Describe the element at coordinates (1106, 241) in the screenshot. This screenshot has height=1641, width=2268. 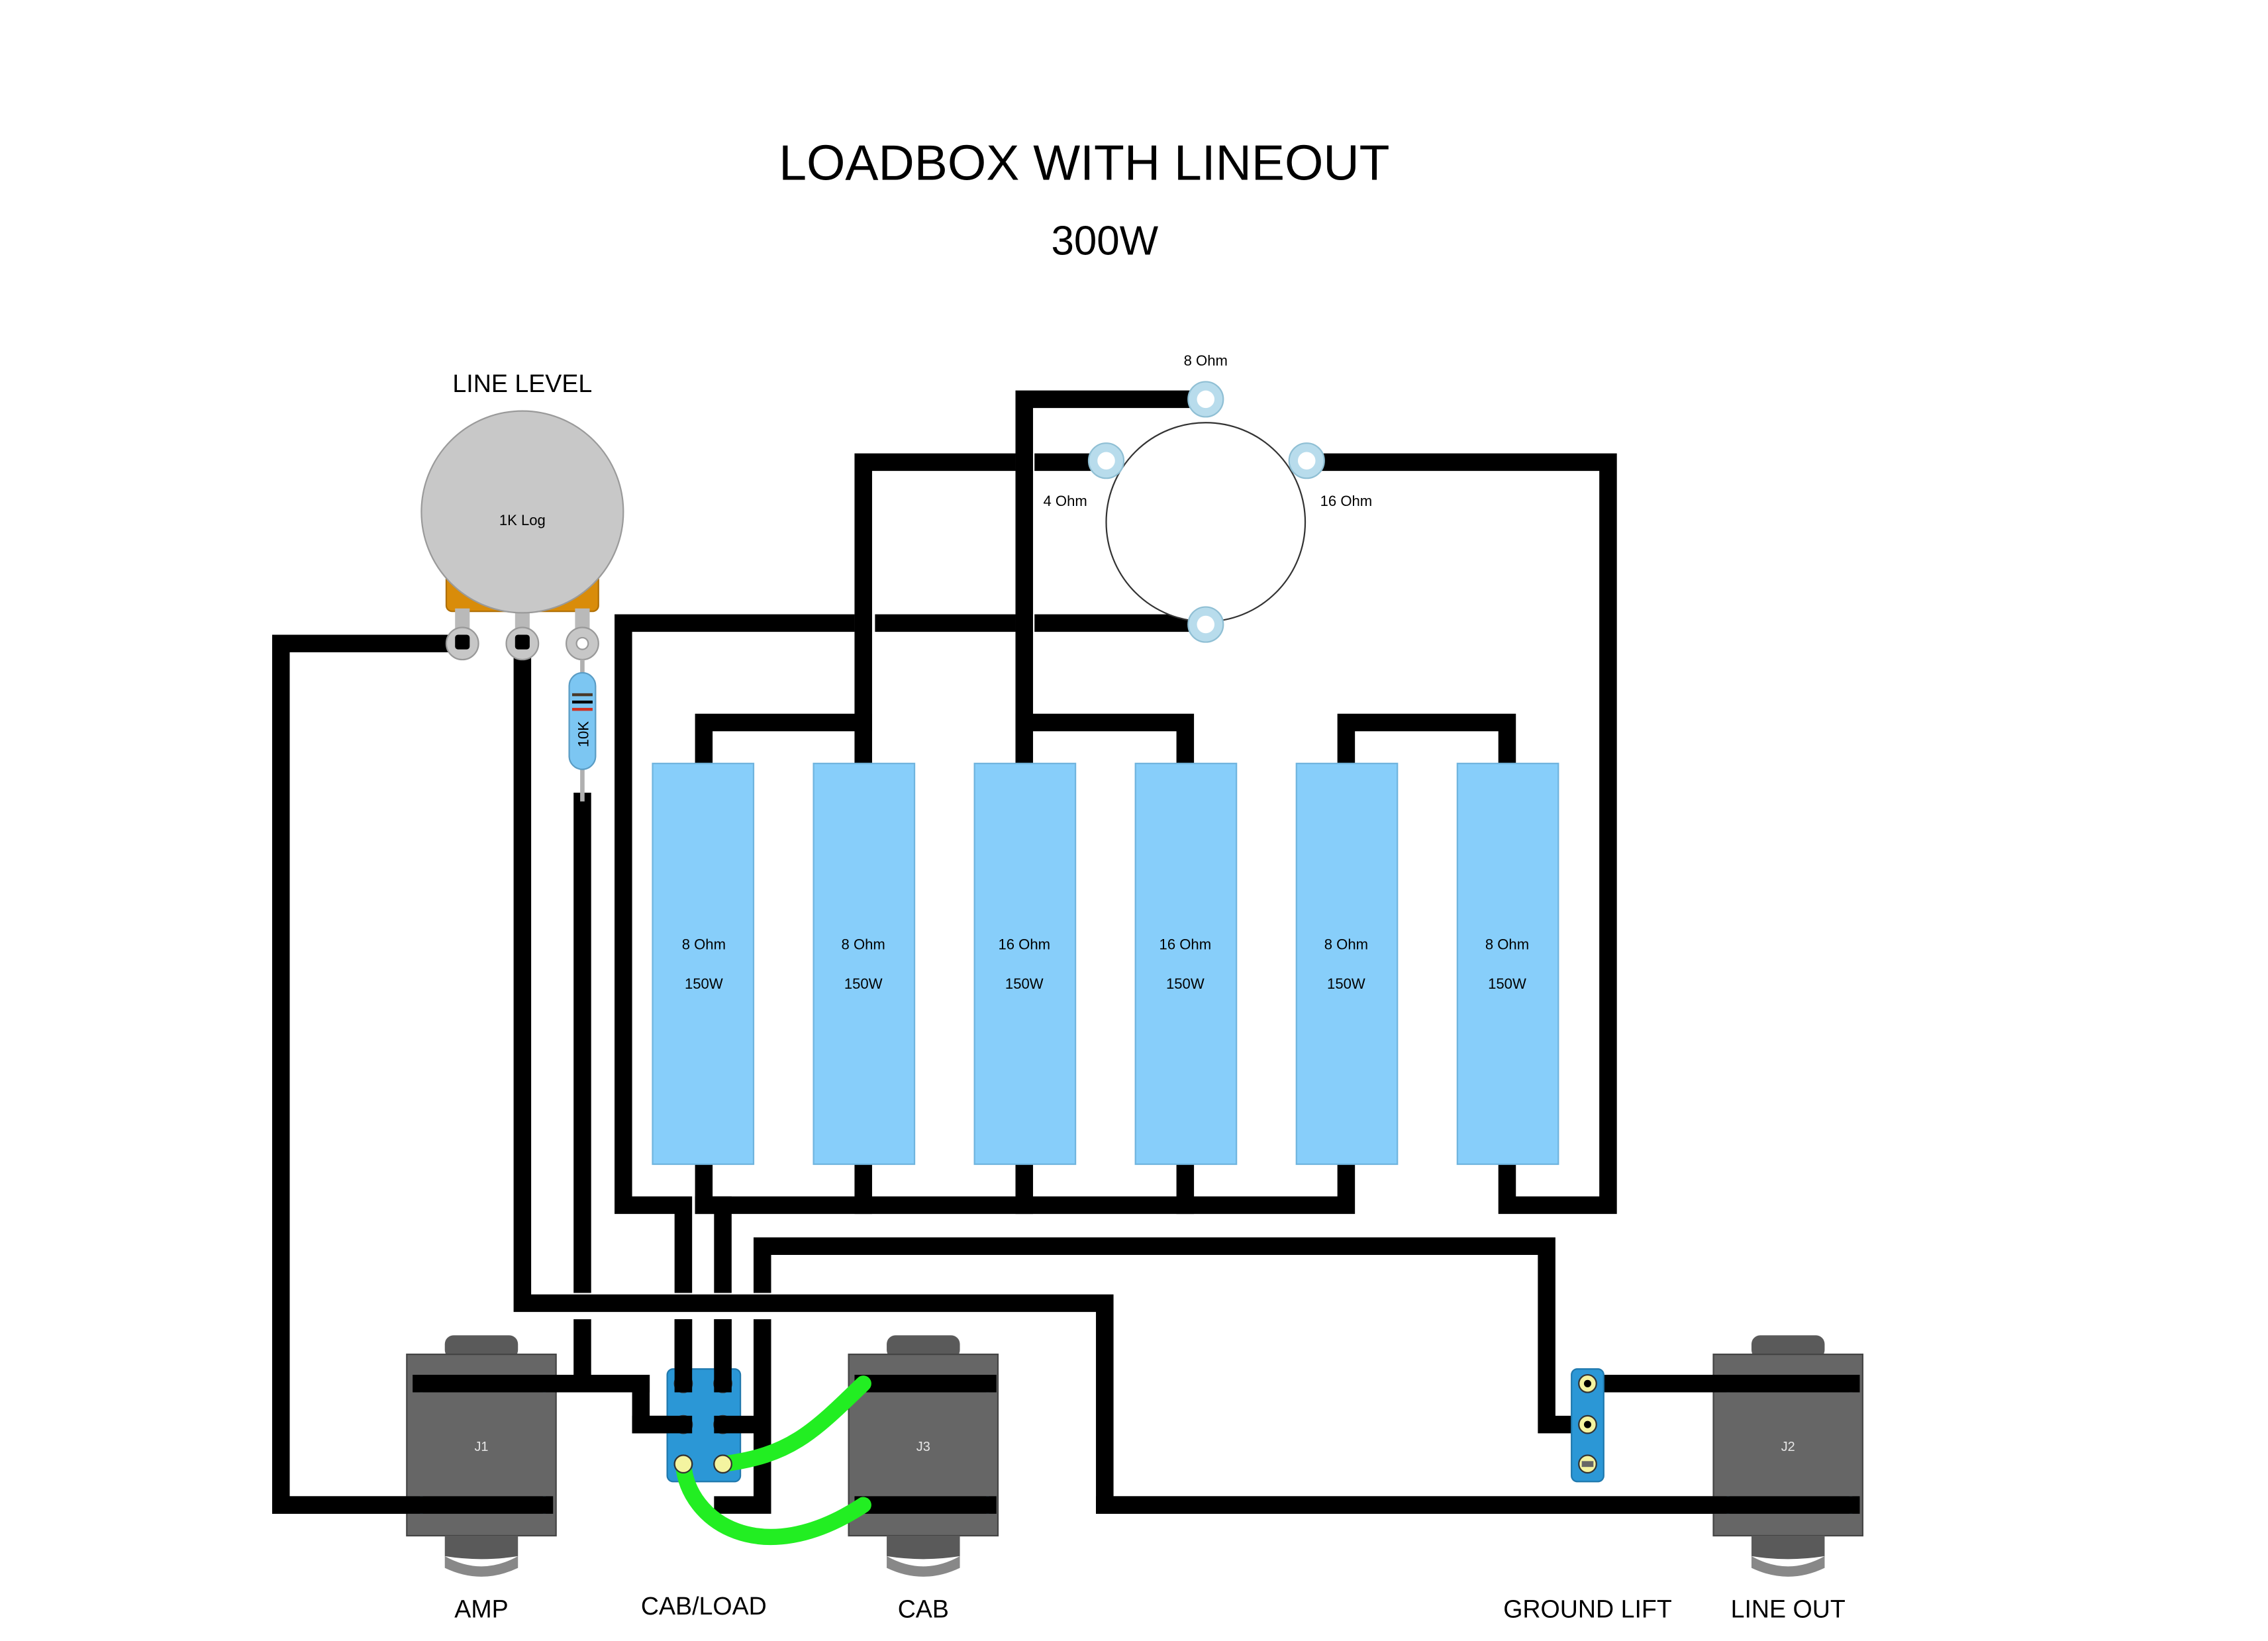
I see `diagram-subtitle: 300W` at that location.